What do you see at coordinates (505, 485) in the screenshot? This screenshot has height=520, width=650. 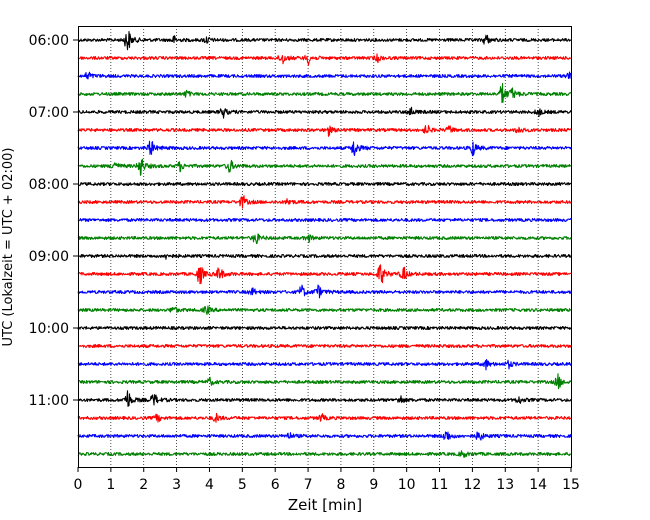 I see `x-tick-label: 13` at bounding box center [505, 485].